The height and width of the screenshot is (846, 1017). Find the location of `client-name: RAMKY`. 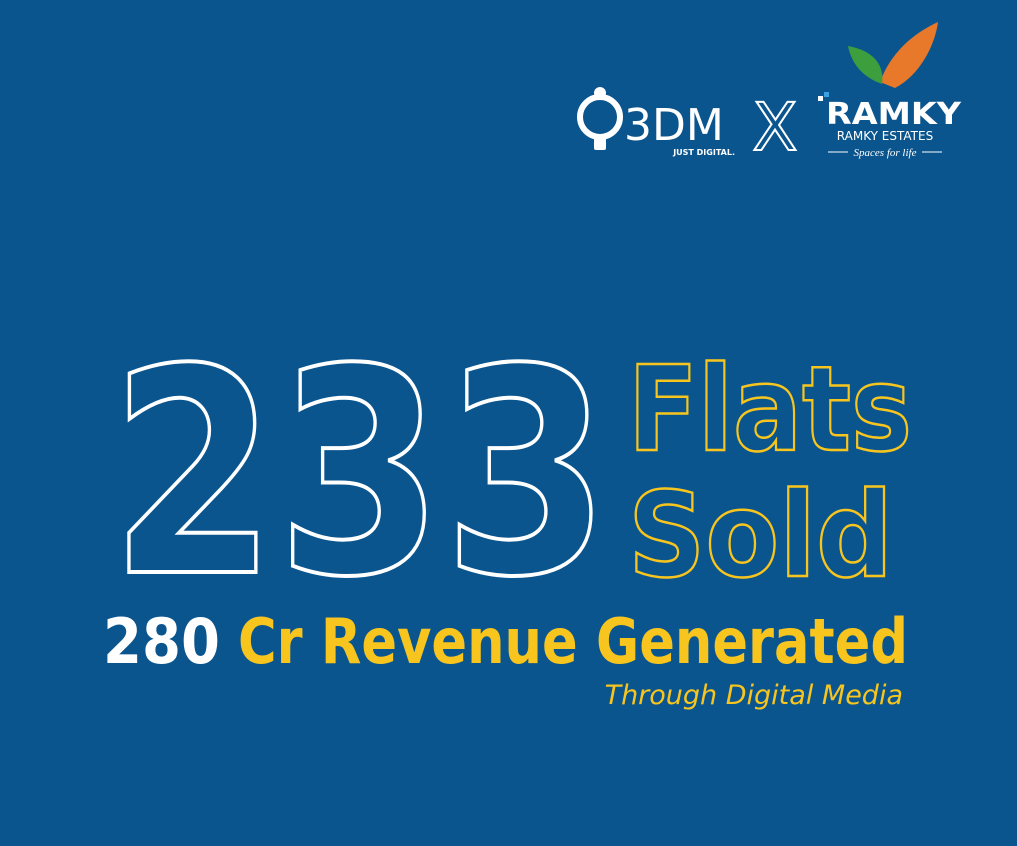

client-name: RAMKY is located at coordinates (894, 114).